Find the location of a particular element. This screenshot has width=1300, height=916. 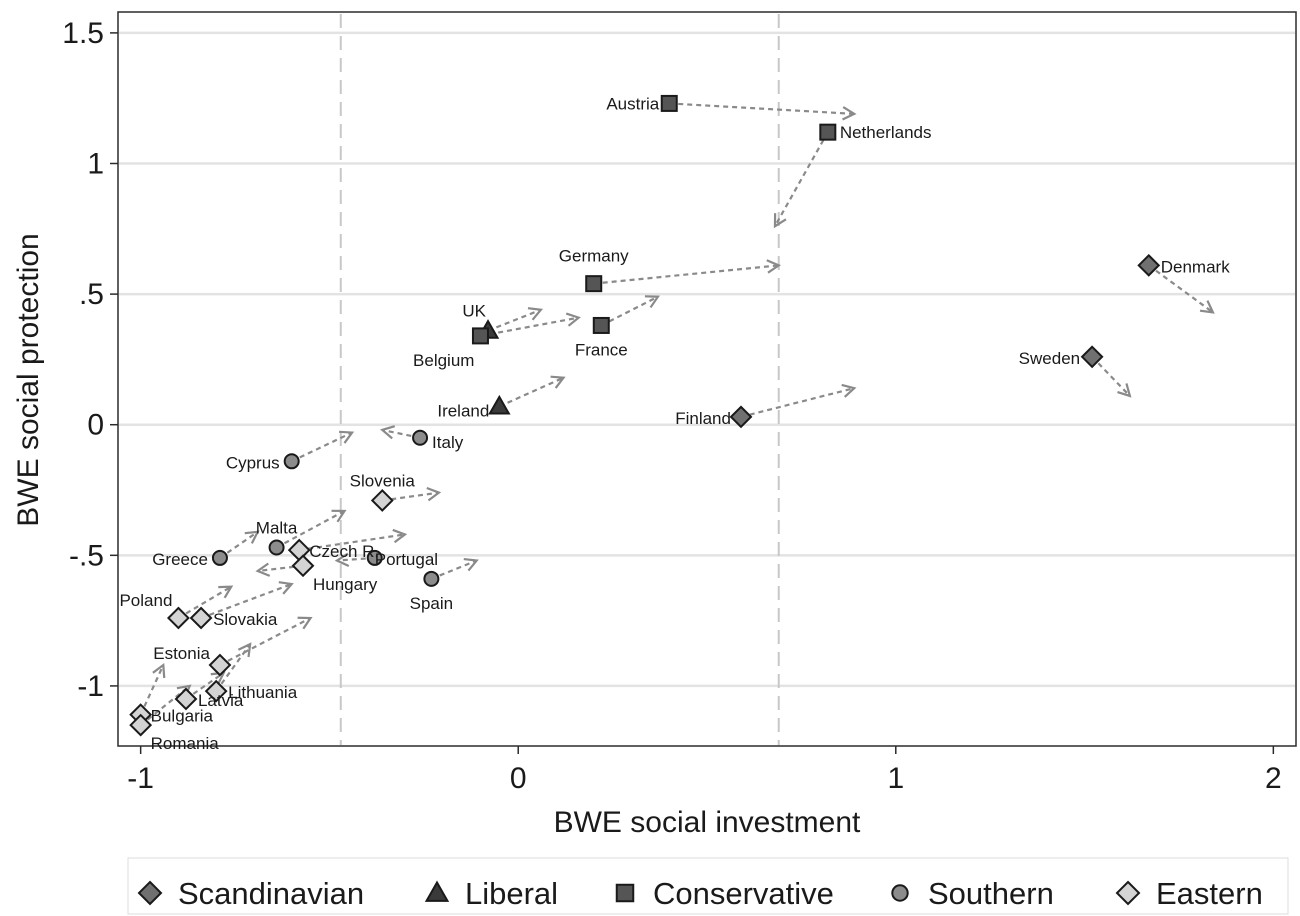

point-label: Czech R. is located at coordinates (344, 551).